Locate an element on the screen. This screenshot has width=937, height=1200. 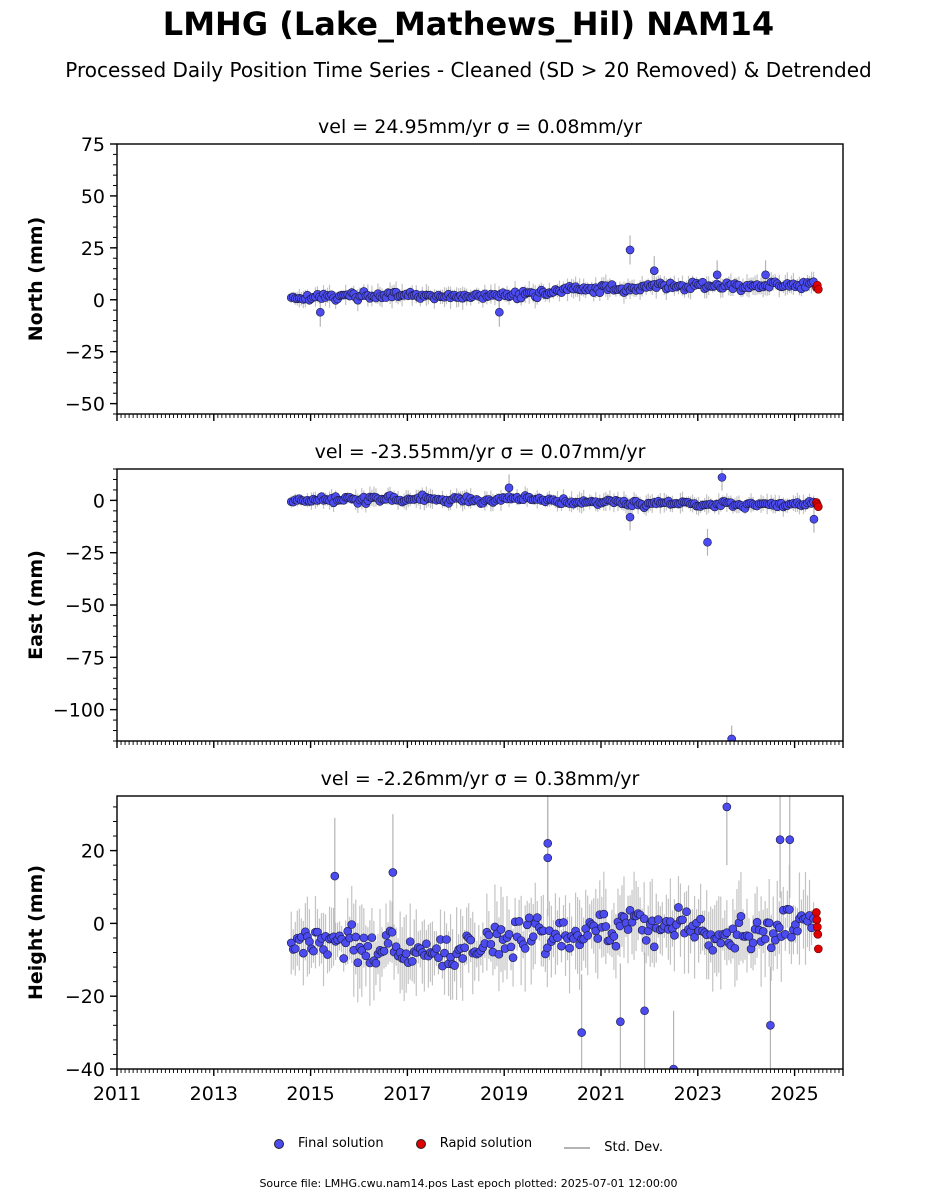
final-points-height is located at coordinates (552, 935).